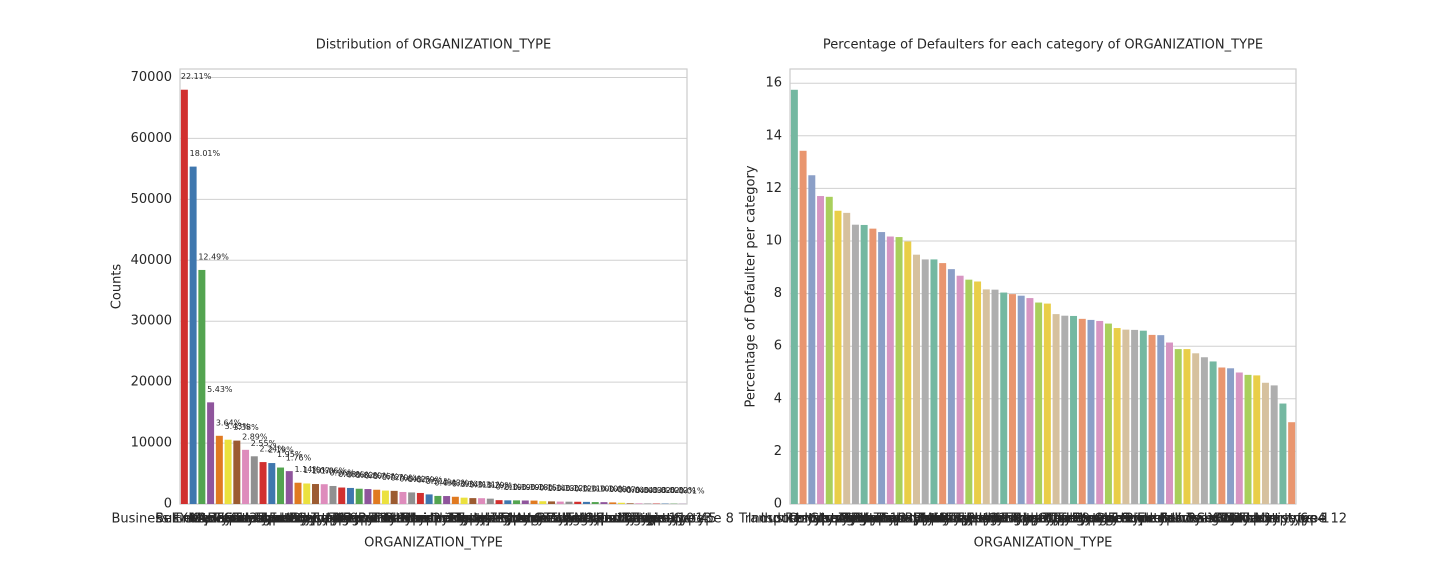  Describe the element at coordinates (1082, 519) in the screenshot. I see `x-tick-label: Telecom` at that location.